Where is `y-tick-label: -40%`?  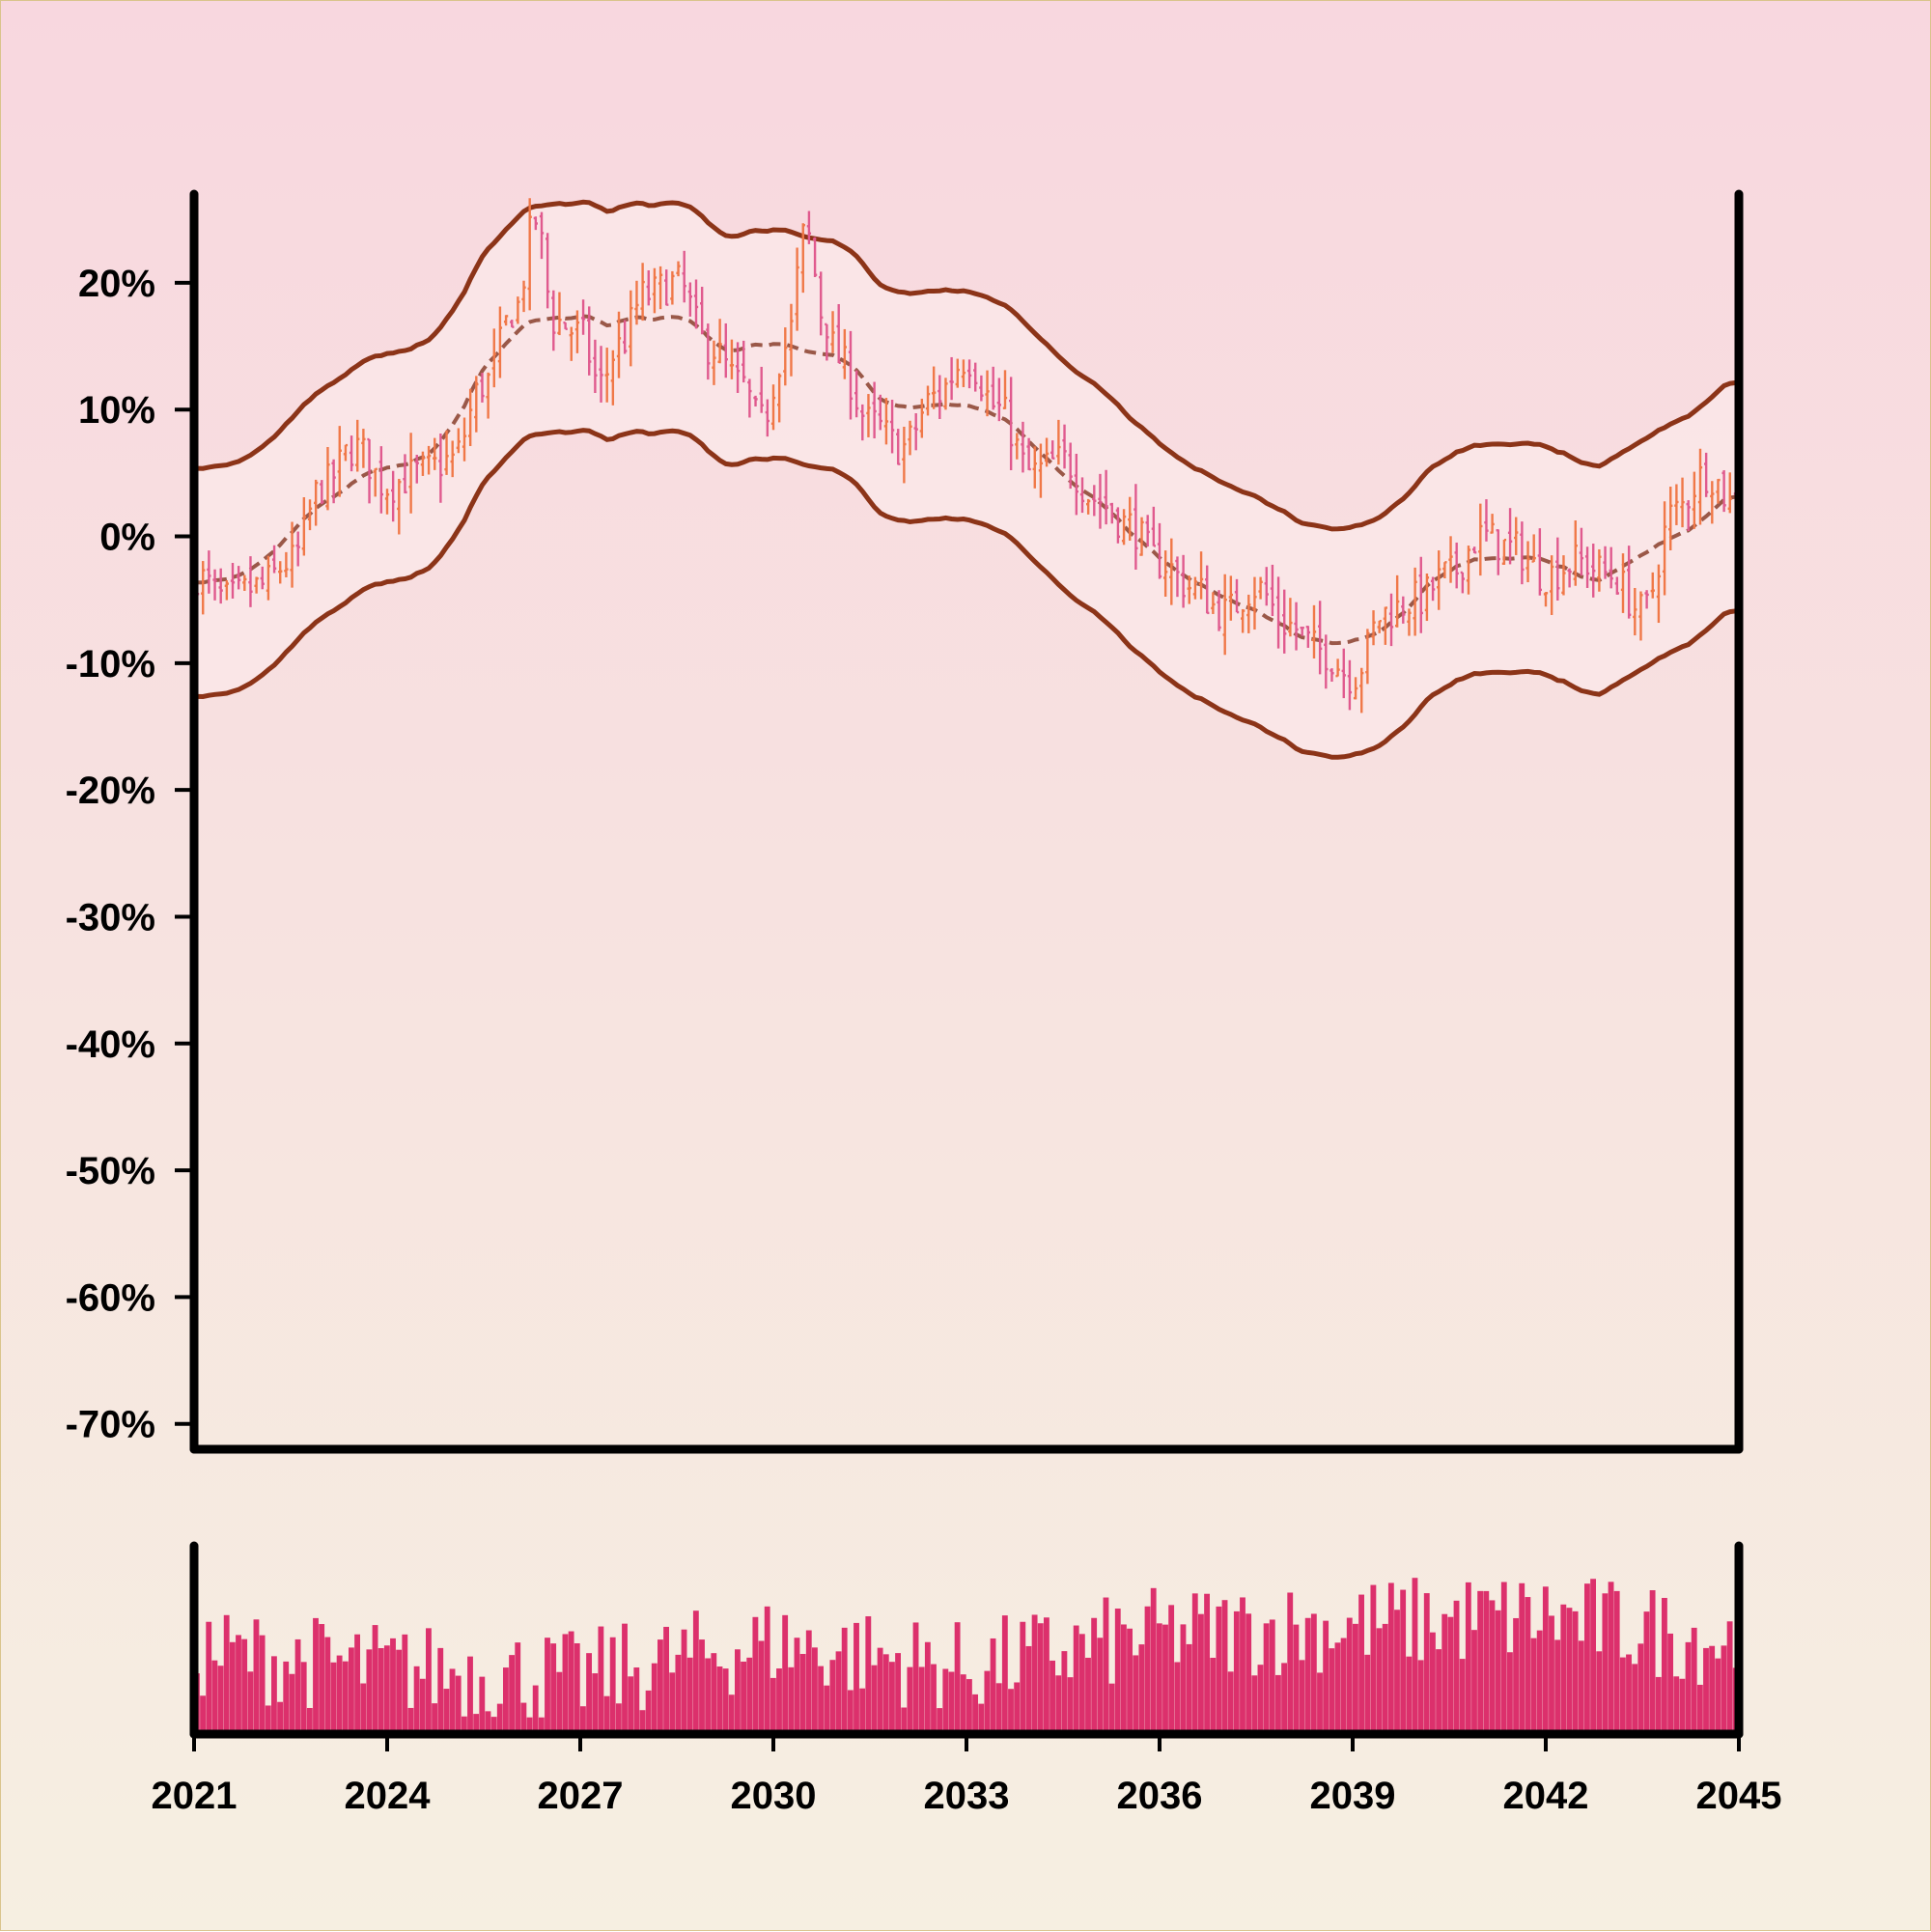 y-tick-label: -40% is located at coordinates (110, 1045).